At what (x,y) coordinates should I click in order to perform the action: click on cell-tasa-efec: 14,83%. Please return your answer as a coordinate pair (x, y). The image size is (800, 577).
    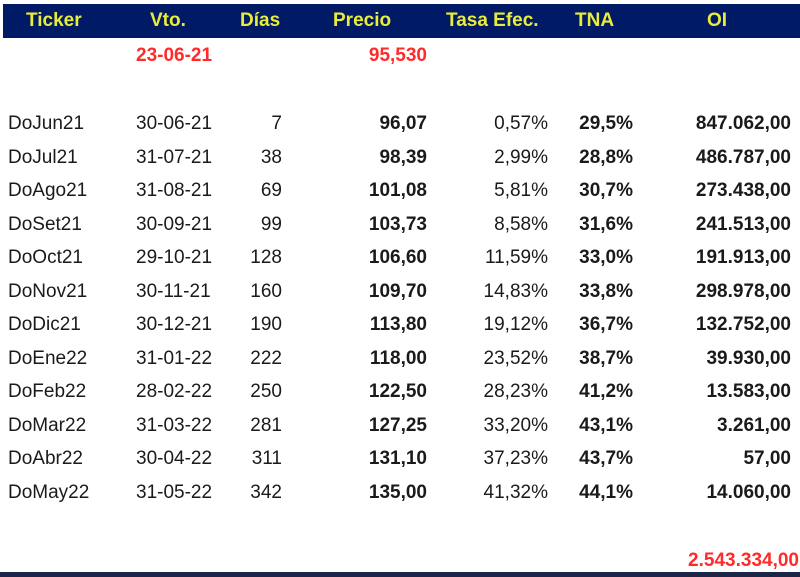
    Looking at the image, I should click on (515, 291).